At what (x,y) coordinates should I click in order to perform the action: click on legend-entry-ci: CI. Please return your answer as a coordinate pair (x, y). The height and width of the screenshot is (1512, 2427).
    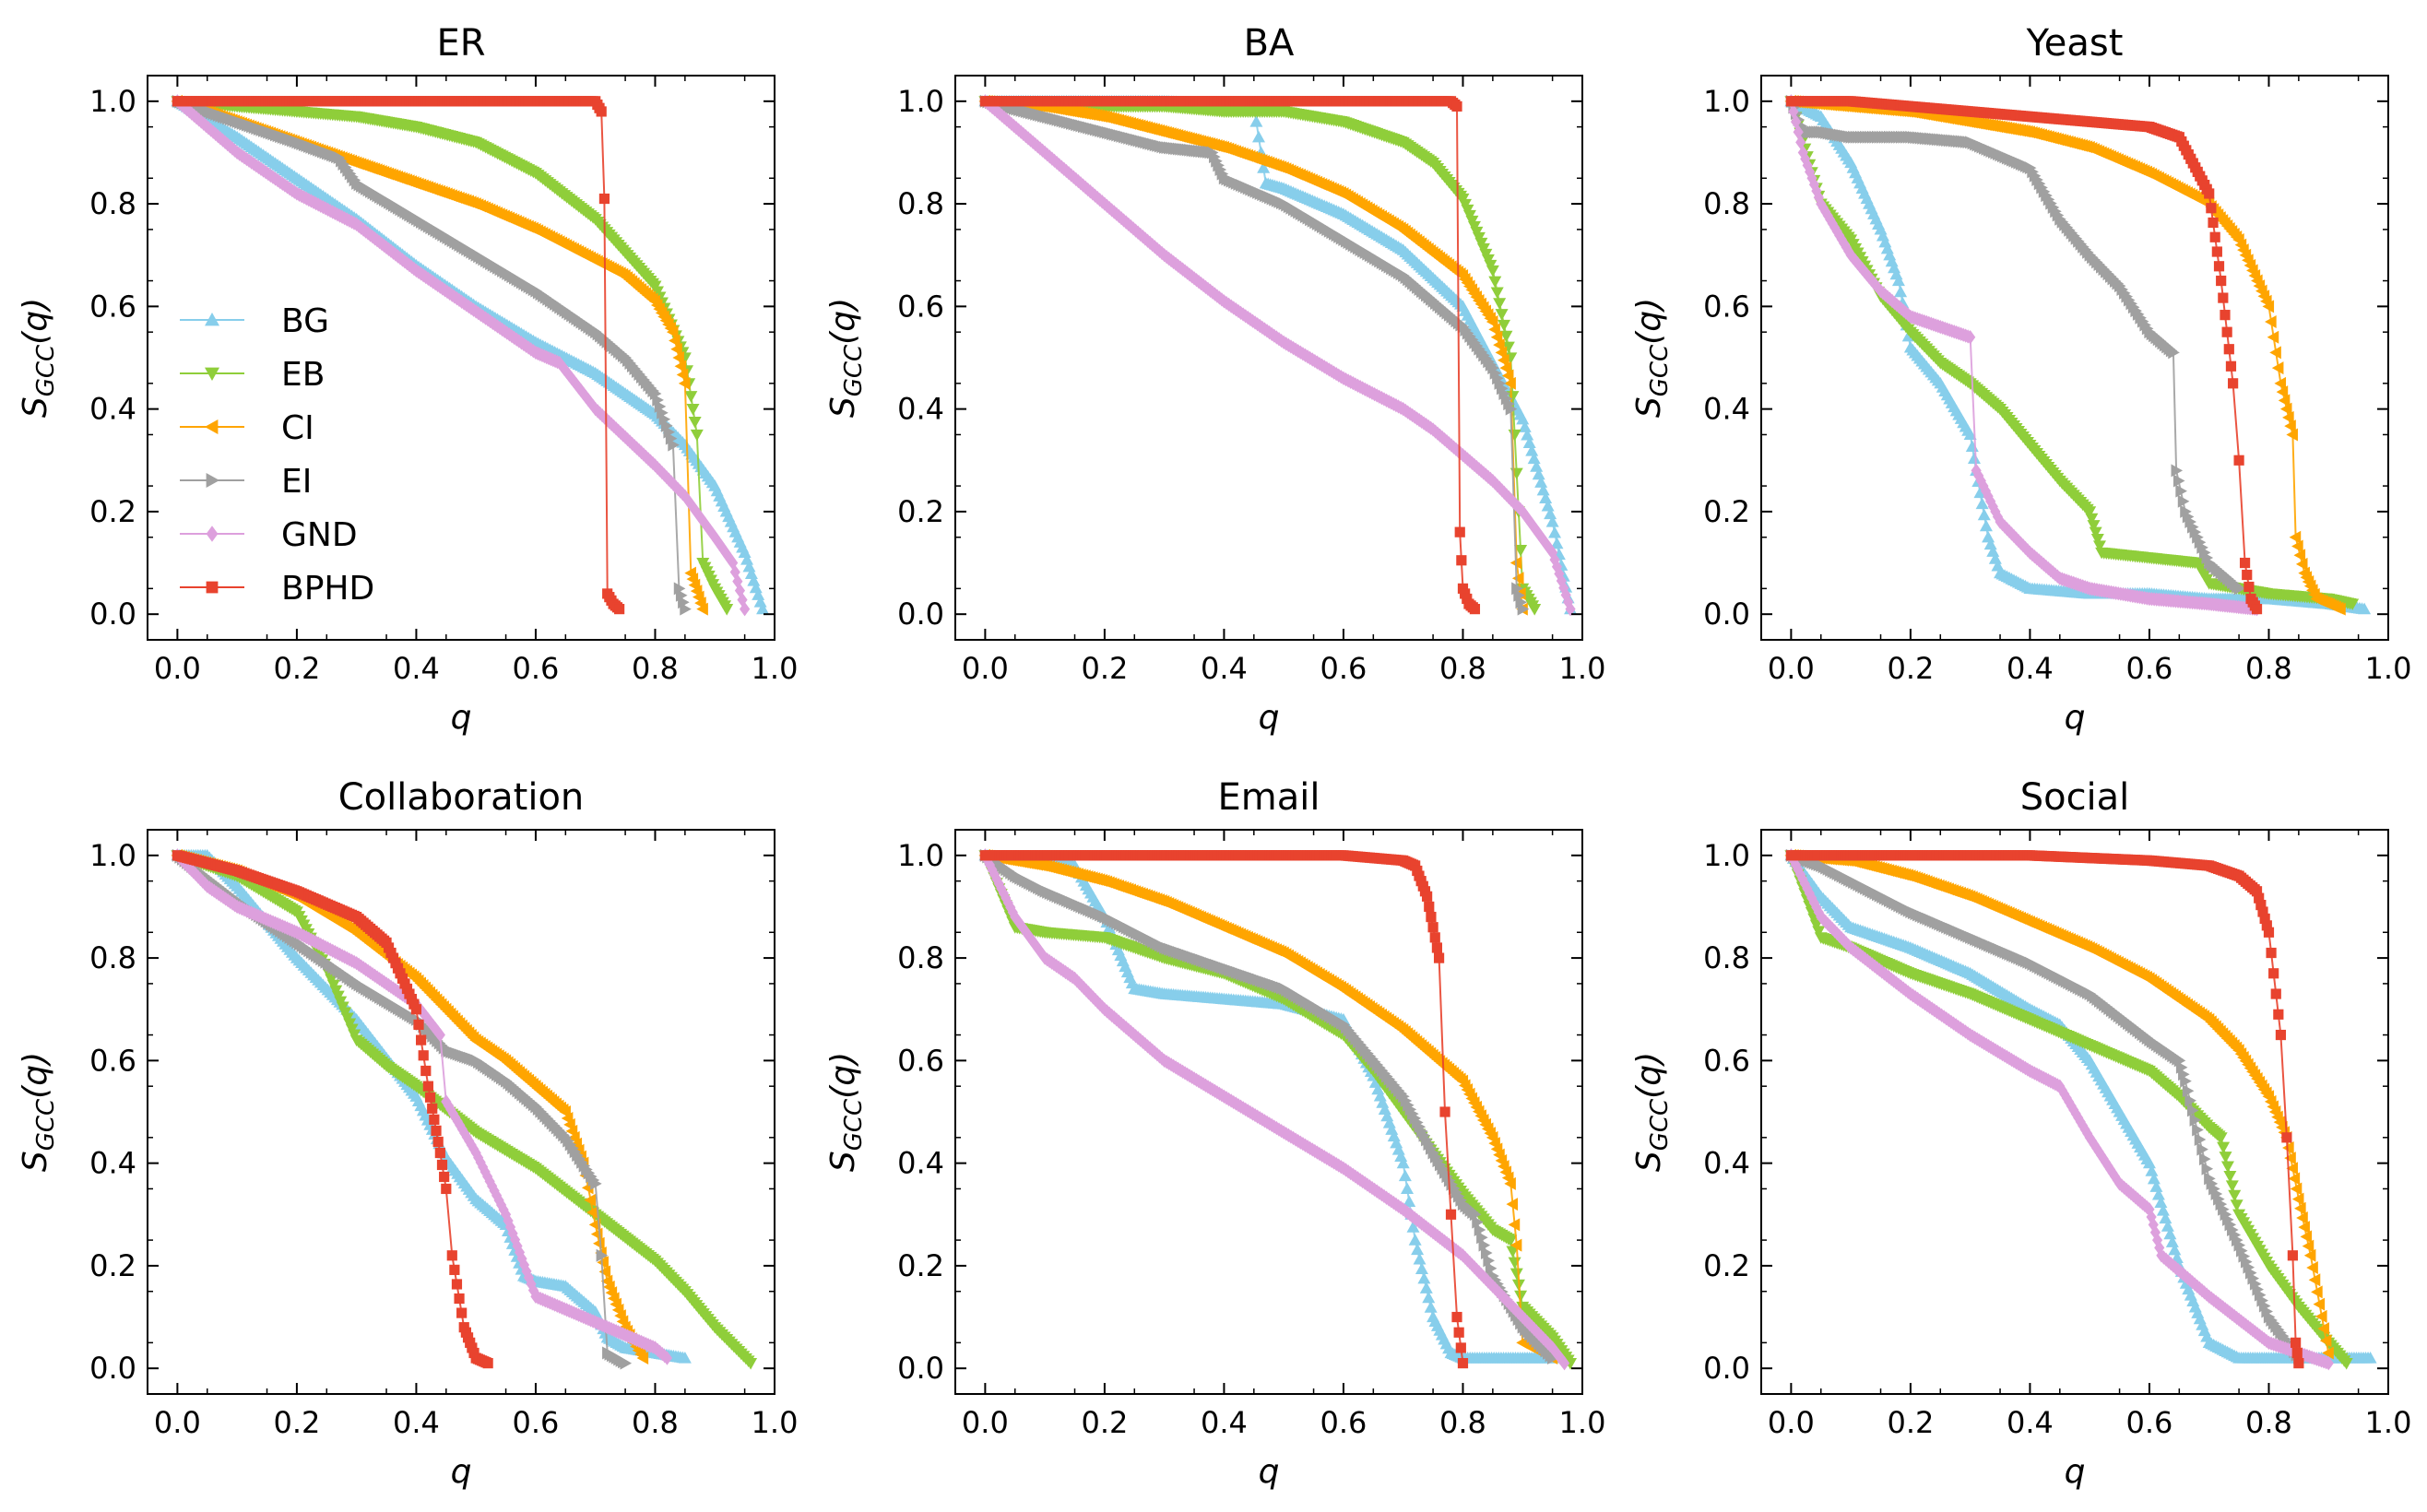
    Looking at the image, I should click on (247, 428).